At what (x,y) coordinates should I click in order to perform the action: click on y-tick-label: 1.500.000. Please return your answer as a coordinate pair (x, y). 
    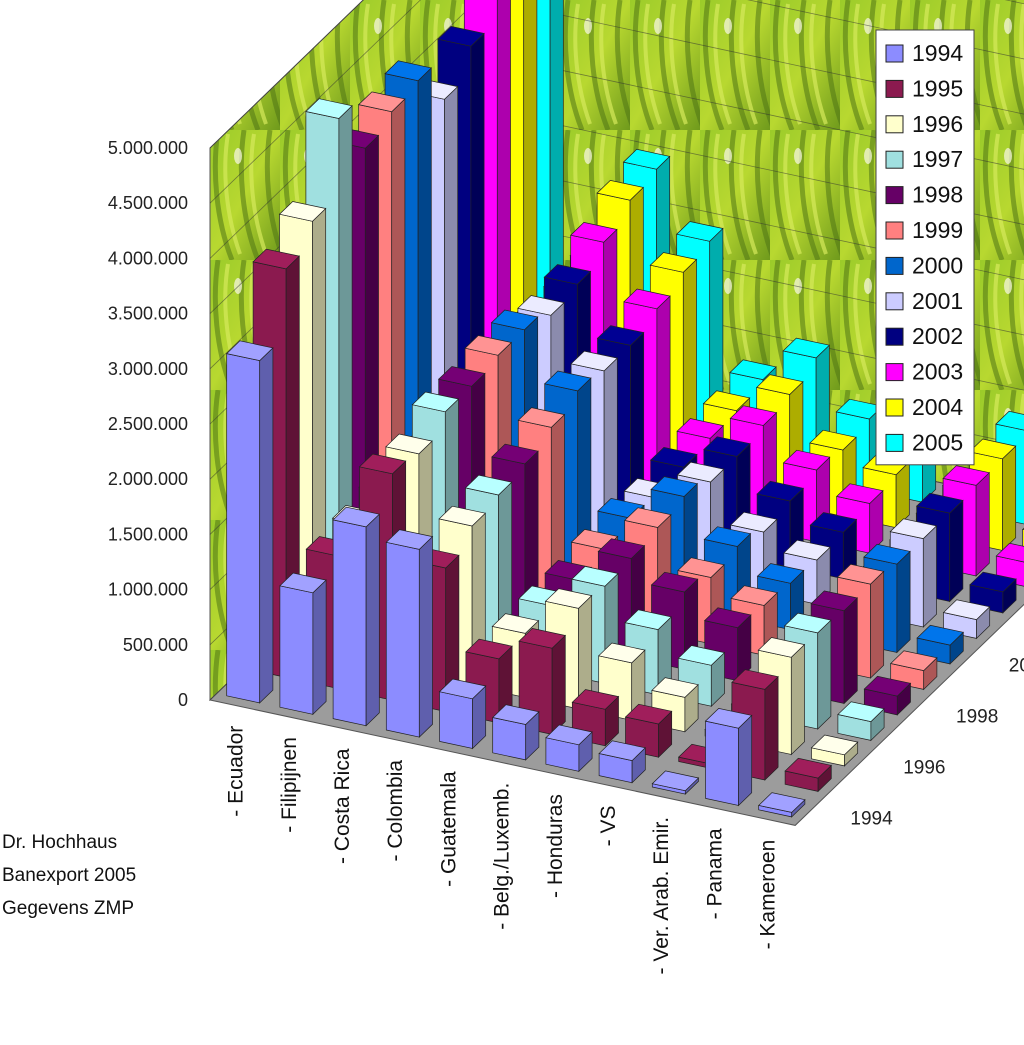
    Looking at the image, I should click on (148, 534).